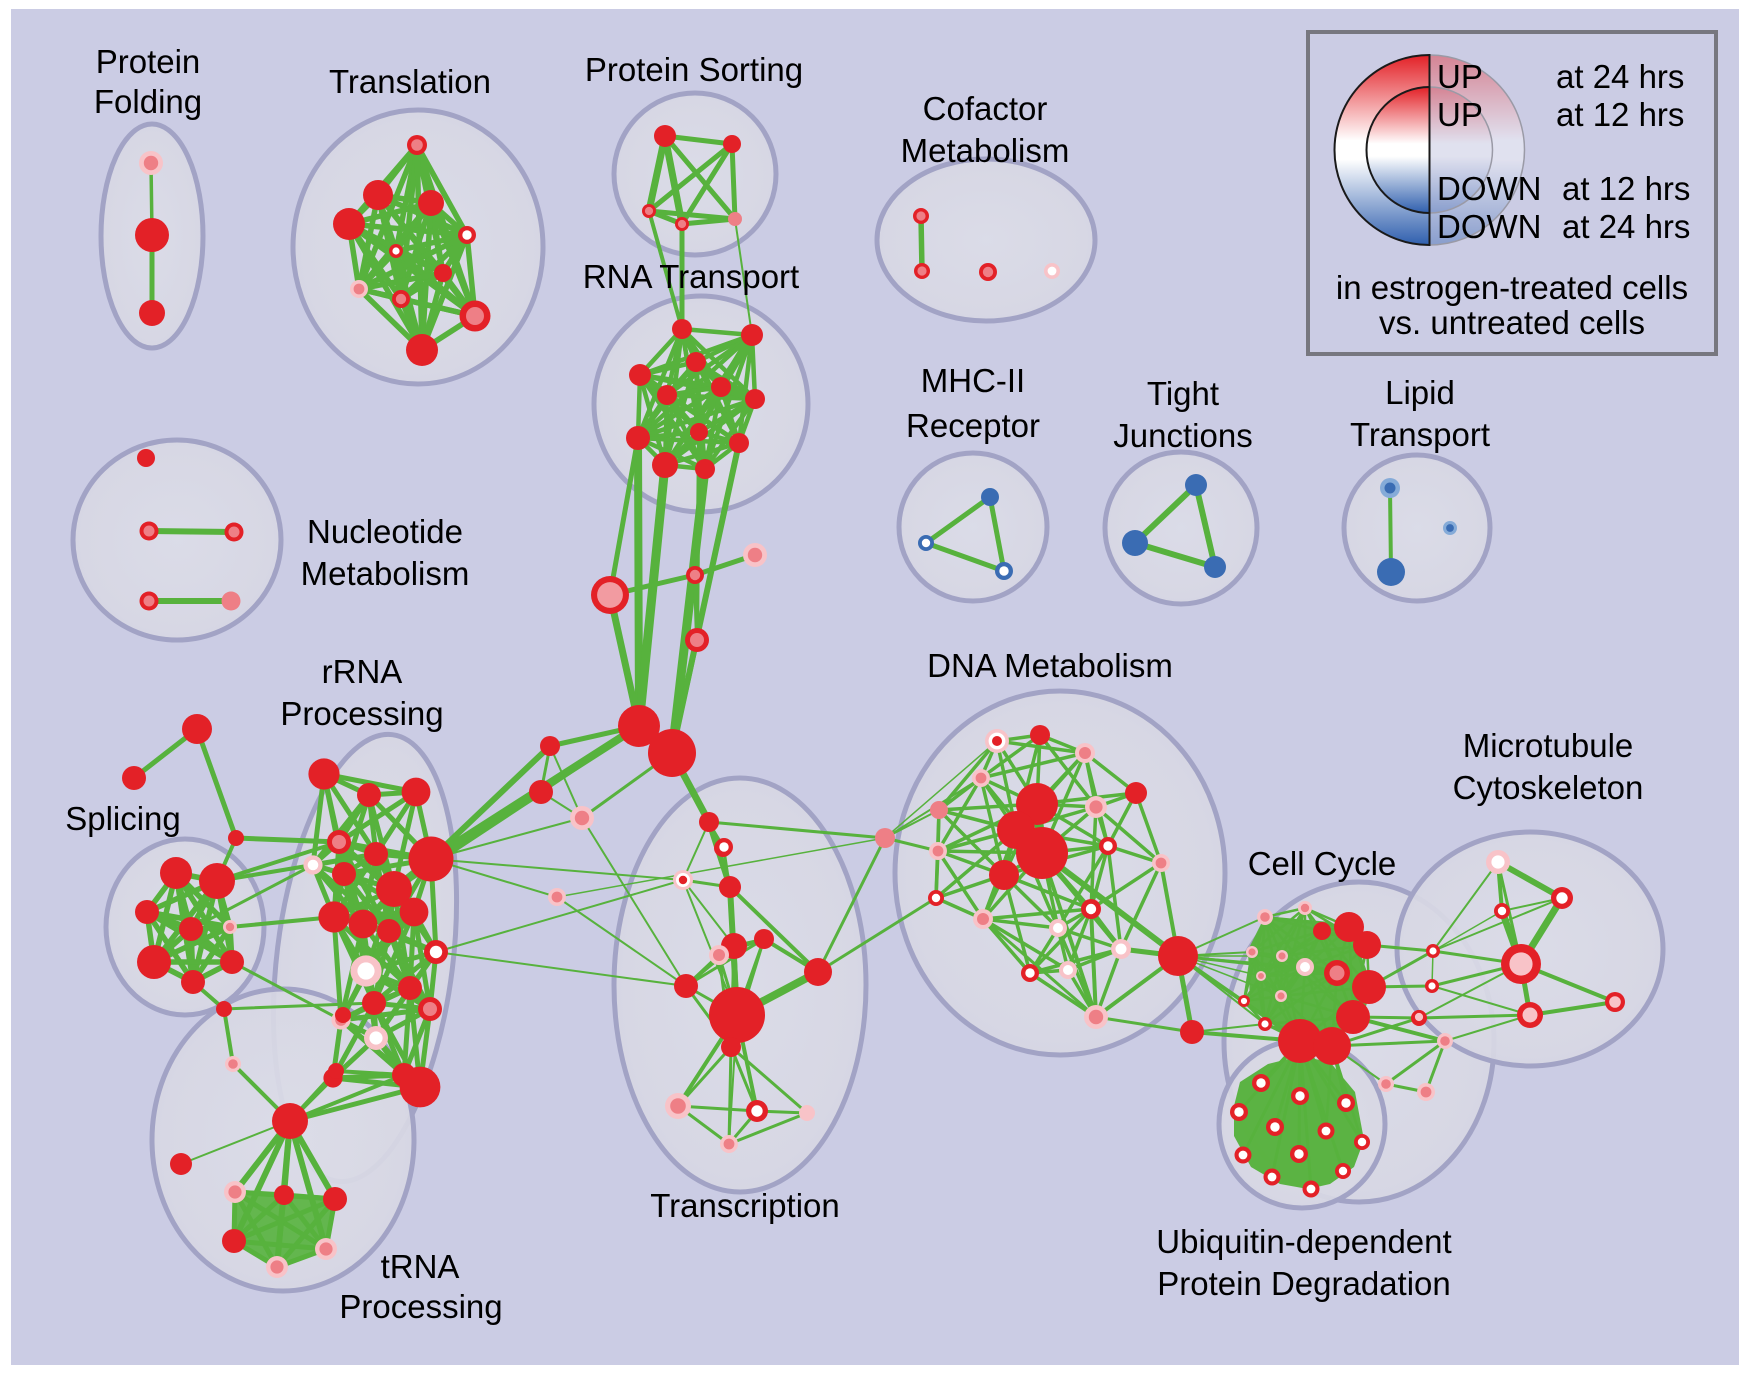 The width and height of the screenshot is (1750, 1376). What do you see at coordinates (1304, 1283) in the screenshot?
I see `svg-text: Protein Degradation` at bounding box center [1304, 1283].